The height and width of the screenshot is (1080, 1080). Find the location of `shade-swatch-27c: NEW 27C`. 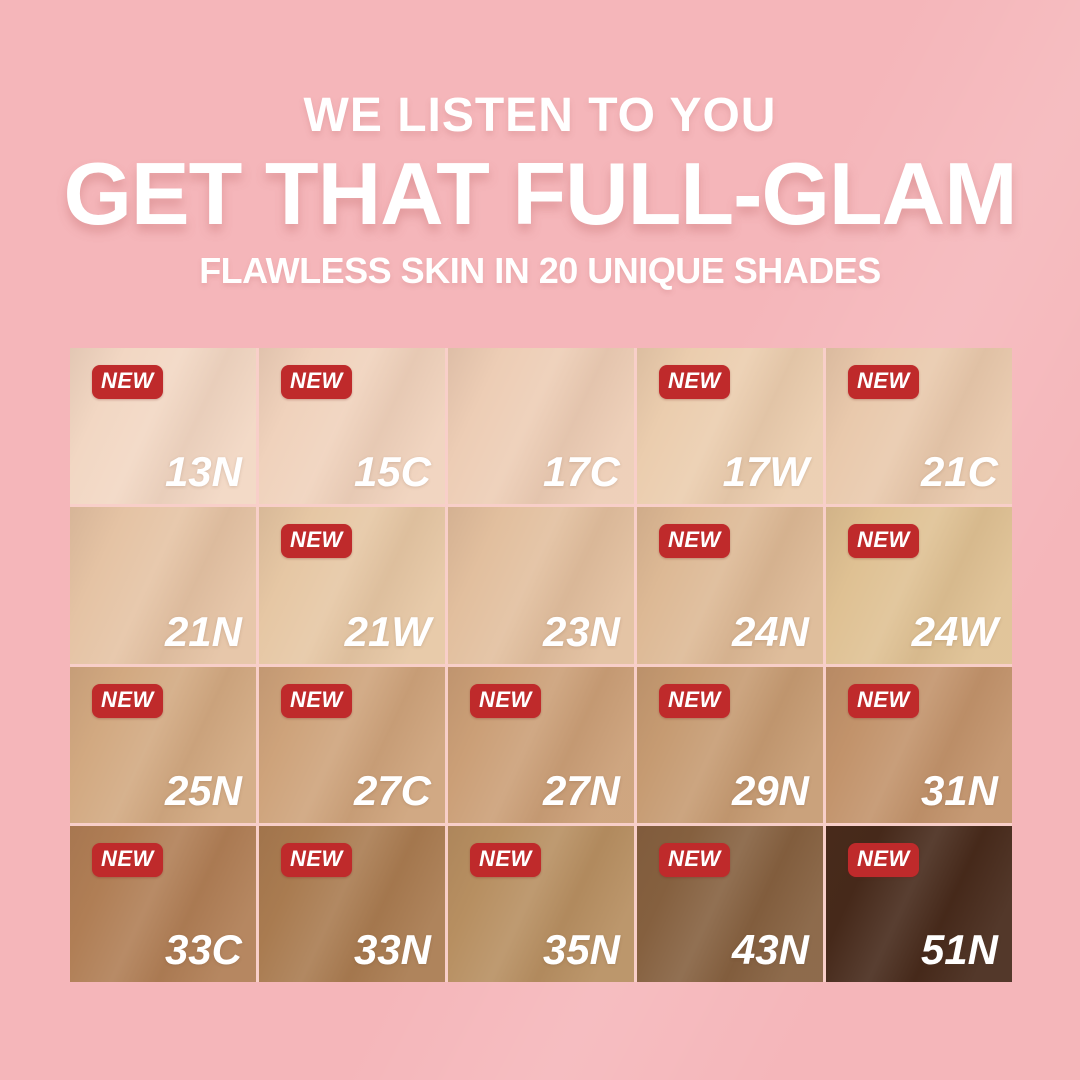

shade-swatch-27c: NEW 27C is located at coordinates (352, 744).